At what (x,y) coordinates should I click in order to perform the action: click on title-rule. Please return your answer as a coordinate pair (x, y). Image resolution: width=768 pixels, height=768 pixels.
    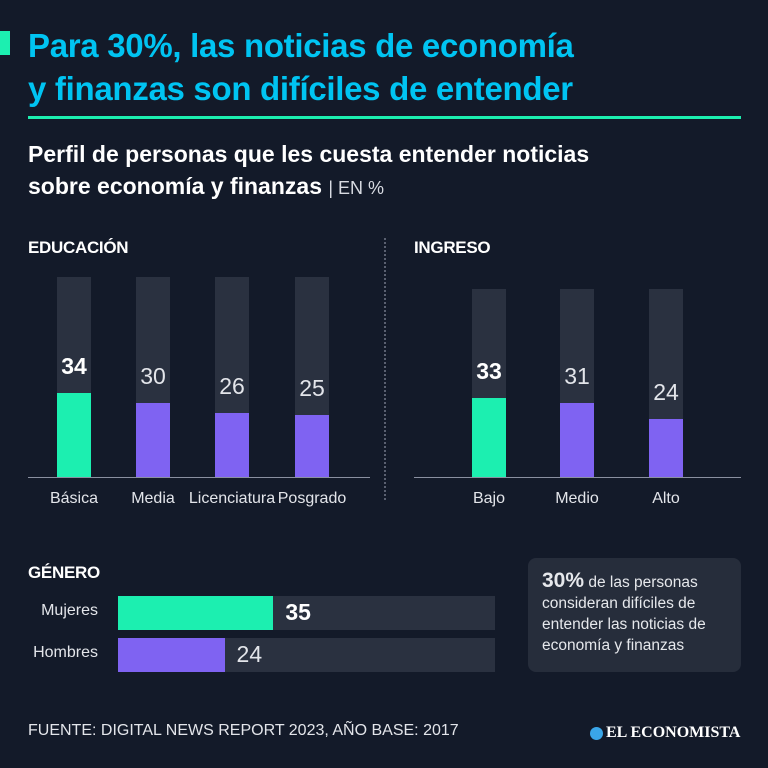
    Looking at the image, I should click on (384, 117).